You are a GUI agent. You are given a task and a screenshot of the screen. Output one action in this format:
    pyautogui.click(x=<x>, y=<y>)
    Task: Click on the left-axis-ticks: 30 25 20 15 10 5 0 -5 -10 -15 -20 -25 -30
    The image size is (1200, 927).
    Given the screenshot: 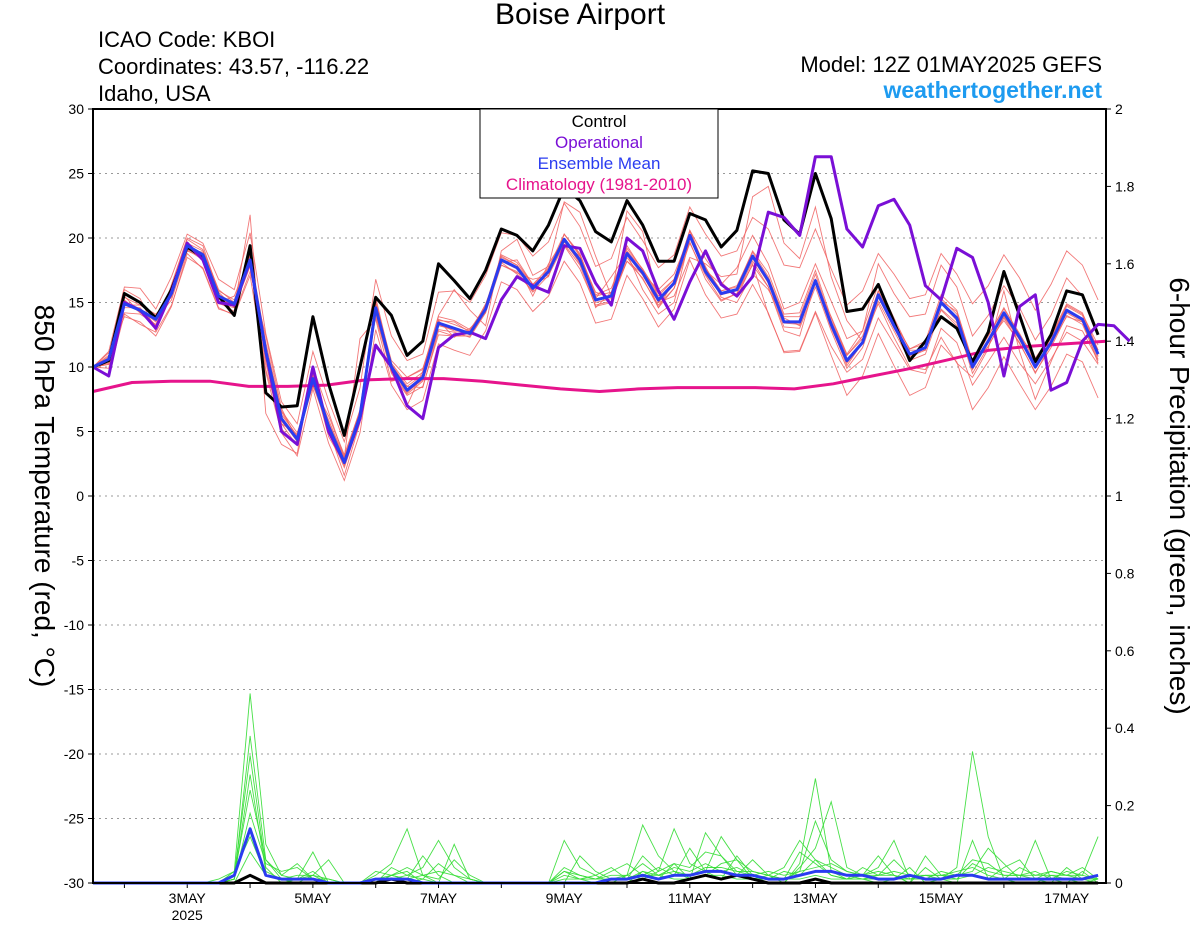 What is the action you would take?
    pyautogui.click(x=78, y=496)
    